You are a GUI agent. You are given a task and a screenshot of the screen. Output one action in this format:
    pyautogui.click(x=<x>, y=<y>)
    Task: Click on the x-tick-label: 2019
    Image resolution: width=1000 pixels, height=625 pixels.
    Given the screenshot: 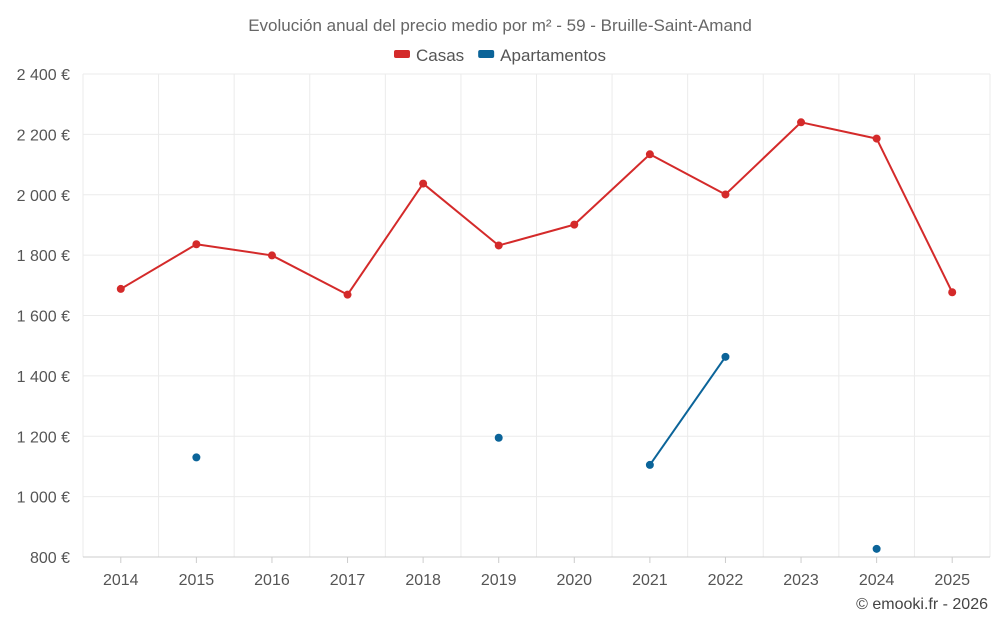 What is the action you would take?
    pyautogui.click(x=499, y=580)
    